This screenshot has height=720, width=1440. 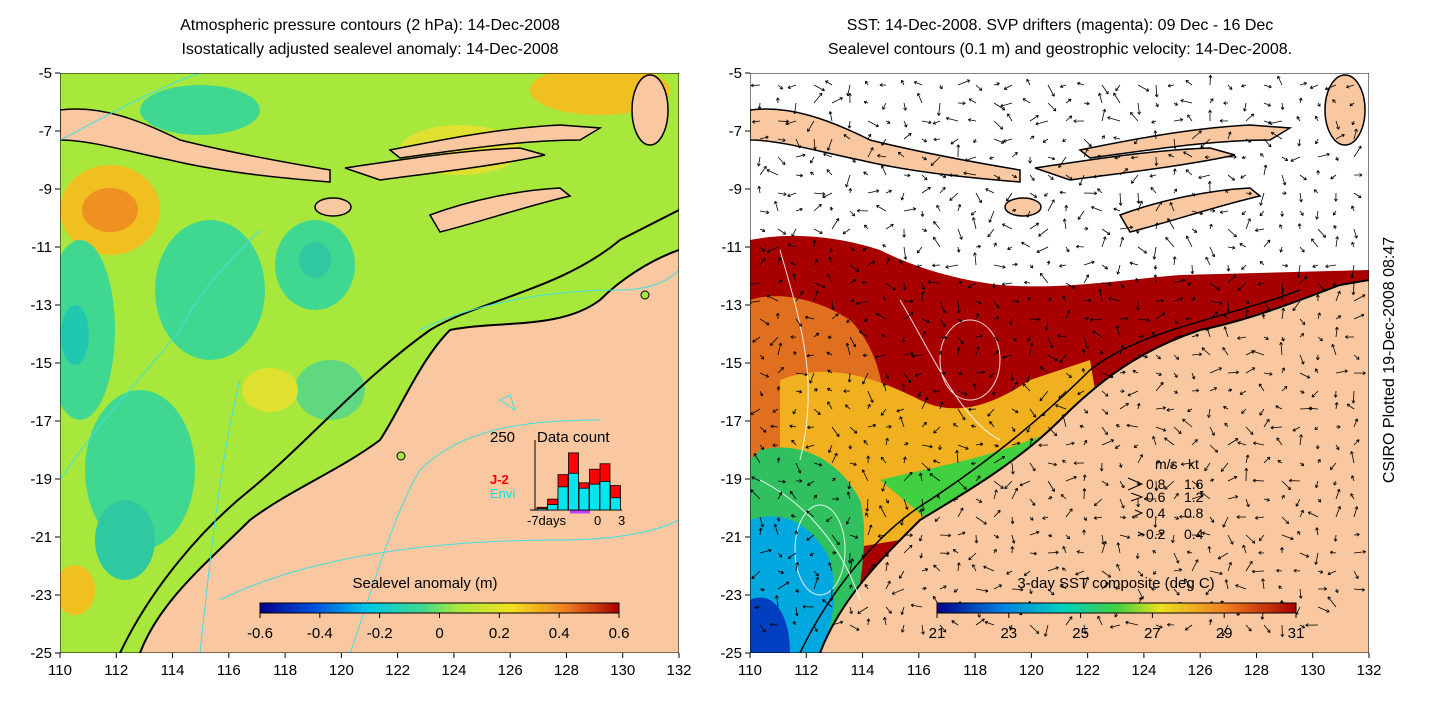 What do you see at coordinates (45, 131) in the screenshot?
I see `lat-tick-label: -7` at bounding box center [45, 131].